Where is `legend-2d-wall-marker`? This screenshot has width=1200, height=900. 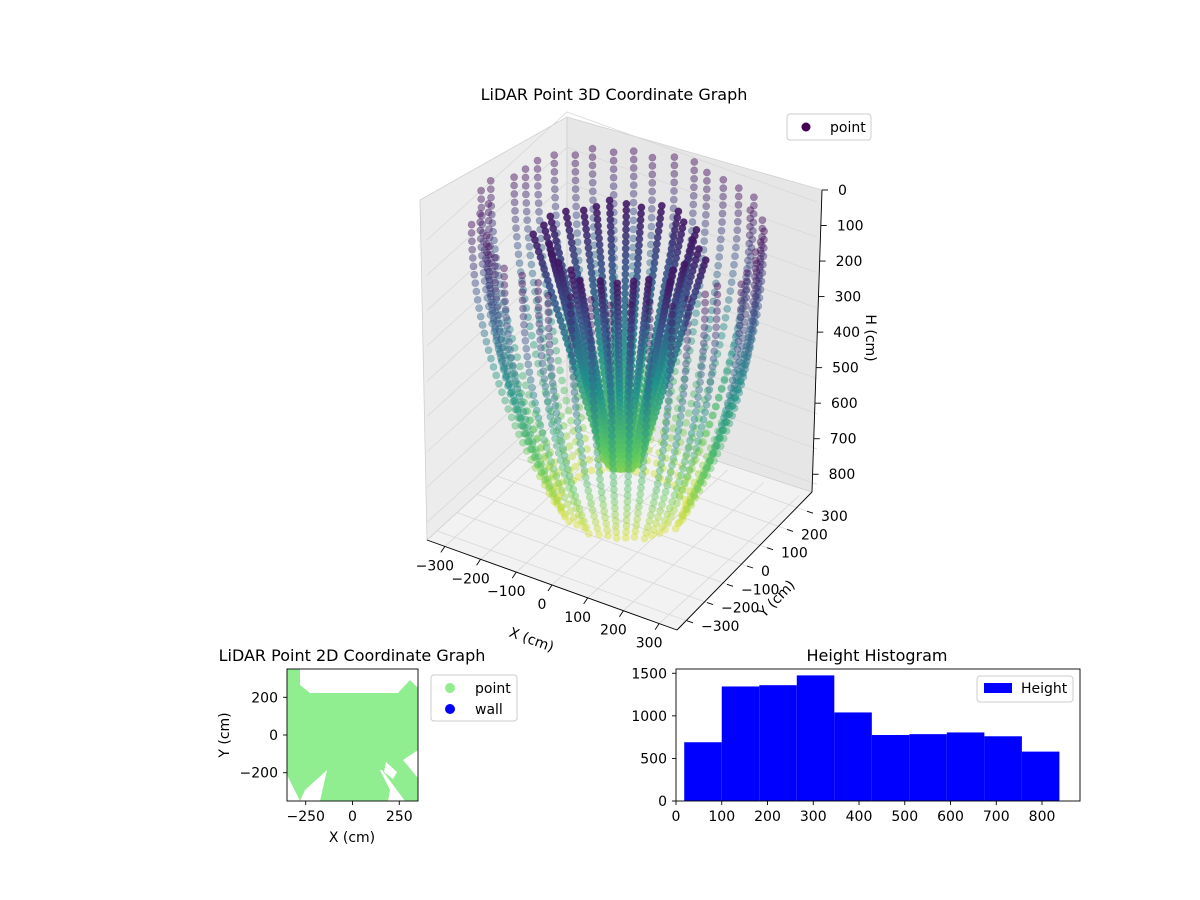
legend-2d-wall-marker is located at coordinates (450, 709).